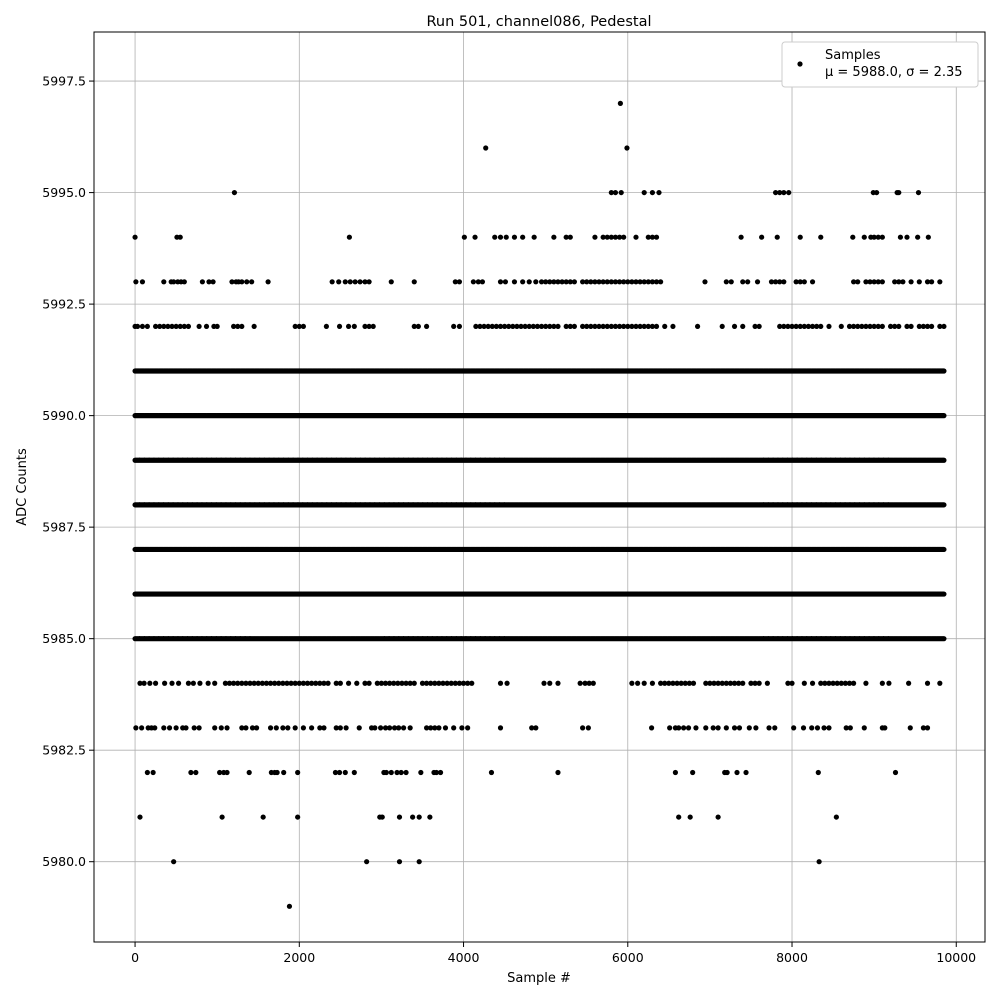  What do you see at coordinates (628, 957) in the screenshot?
I see `x-tick-label: 6000` at bounding box center [628, 957].